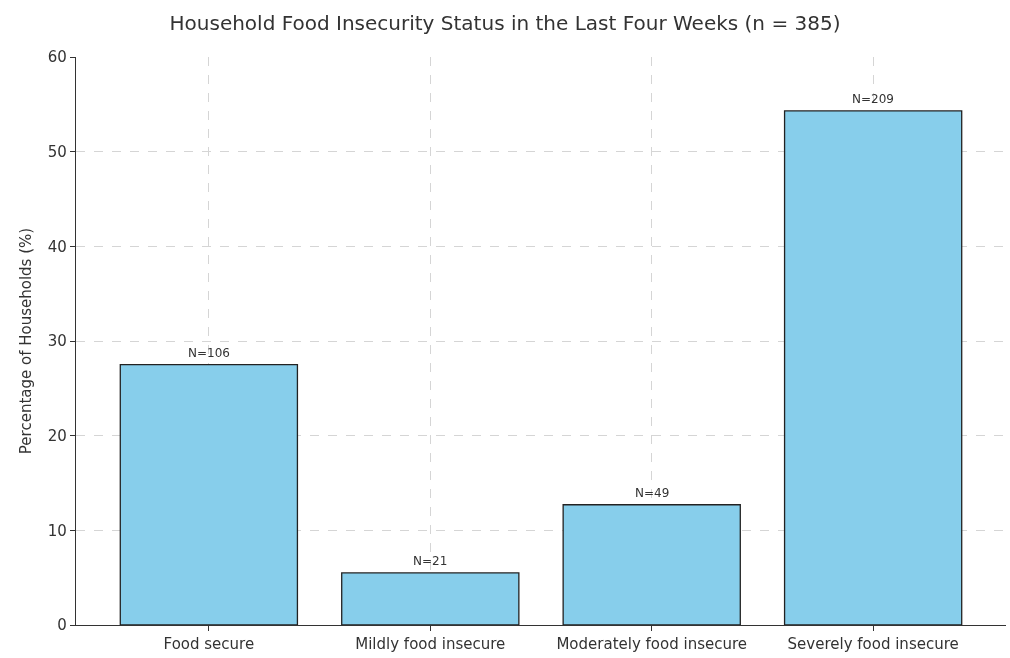 This screenshot has width=1010, height=658. Describe the element at coordinates (430, 561) in the screenshot. I see `annotation: N=21` at that location.